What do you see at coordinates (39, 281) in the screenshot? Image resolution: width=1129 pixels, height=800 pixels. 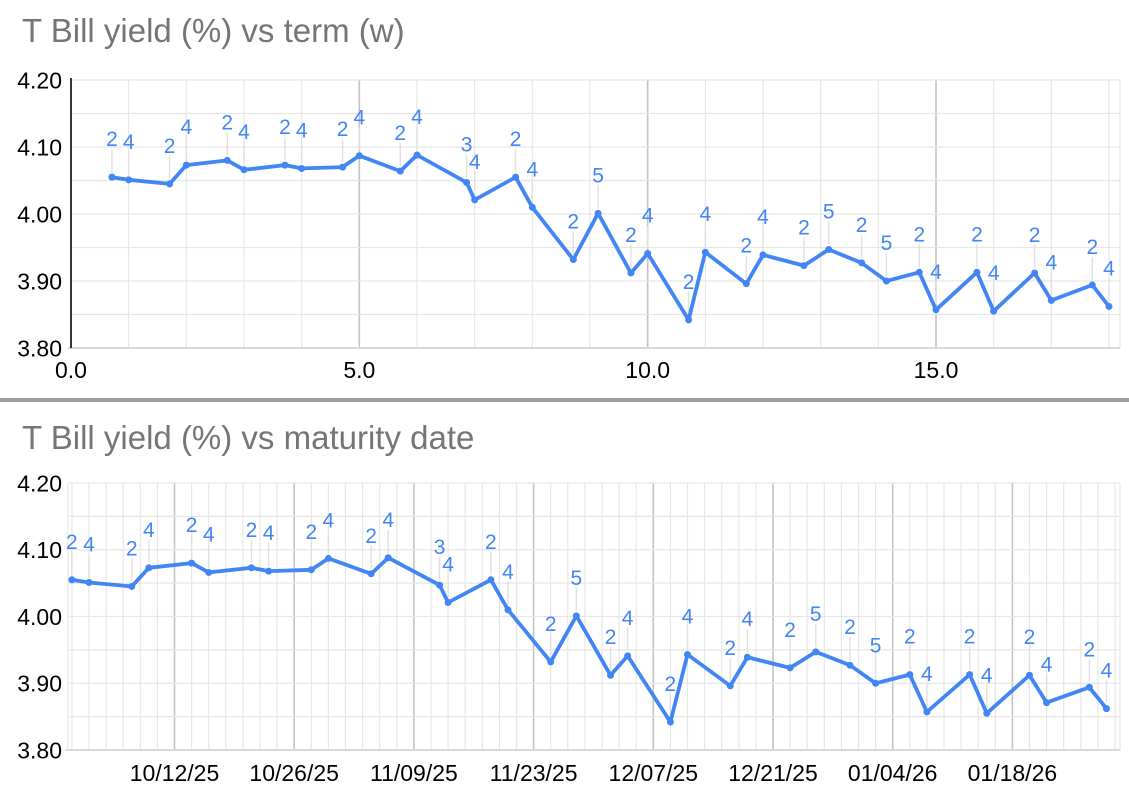 I see `y-tick-label: 3.90` at bounding box center [39, 281].